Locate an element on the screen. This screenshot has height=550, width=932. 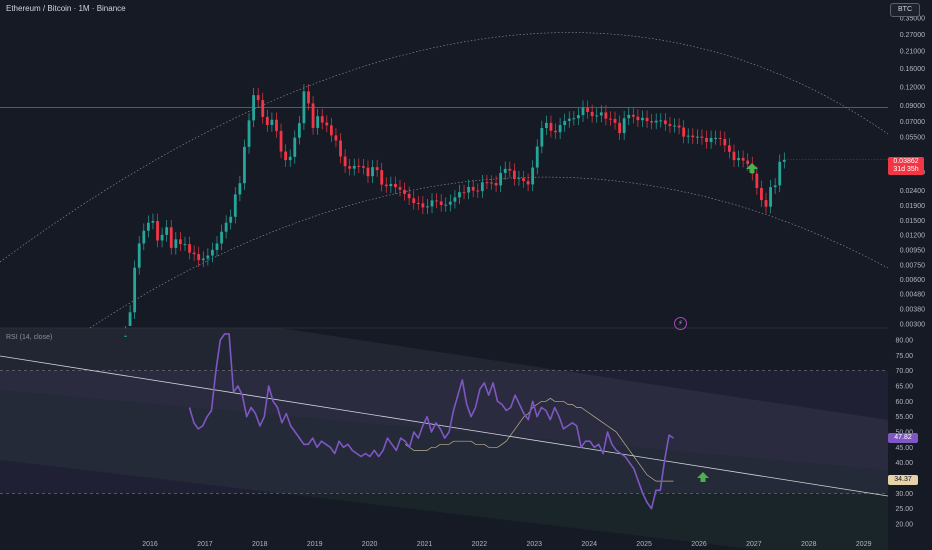
time-tick-9: 2025 is located at coordinates (644, 544).